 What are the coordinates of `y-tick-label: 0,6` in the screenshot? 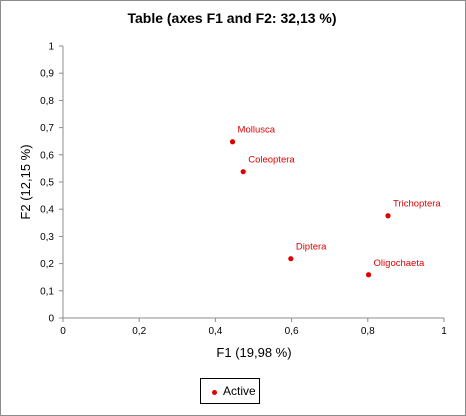 It's located at (47, 155).